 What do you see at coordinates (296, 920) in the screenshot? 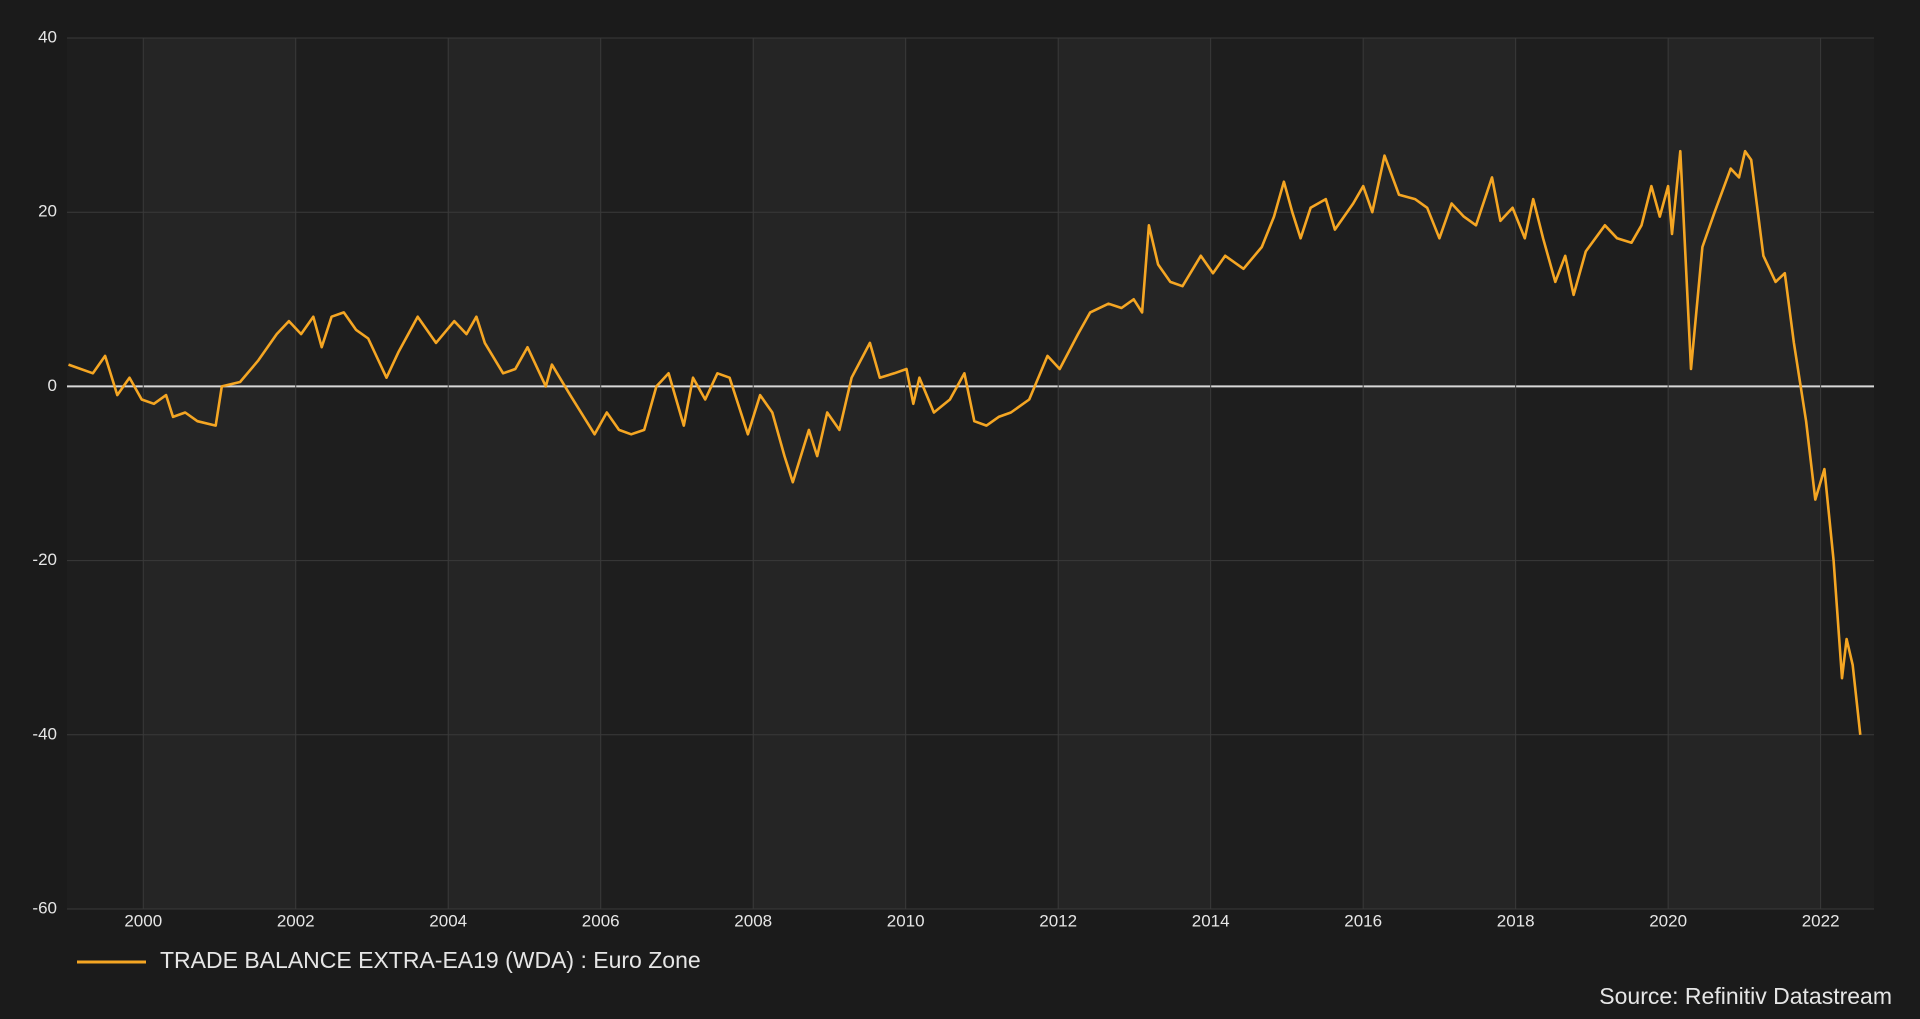
I see `x-tick-label: 2002` at bounding box center [296, 920].